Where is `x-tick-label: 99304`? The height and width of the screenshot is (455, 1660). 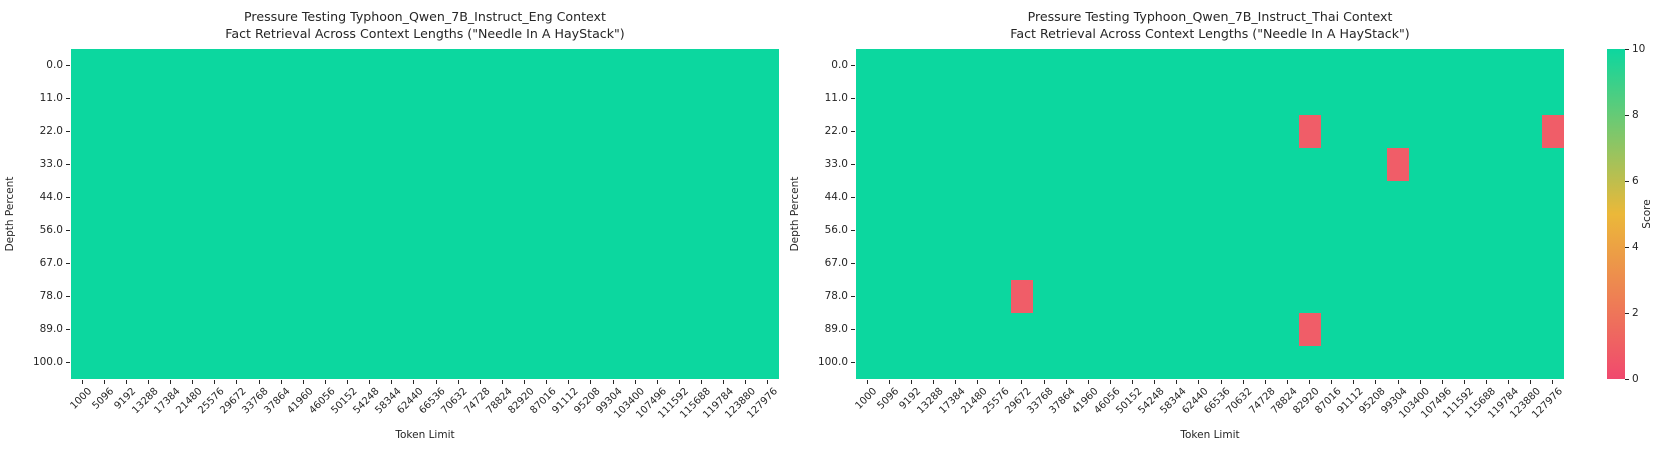
x-tick-label: 99304 is located at coordinates (609, 401).